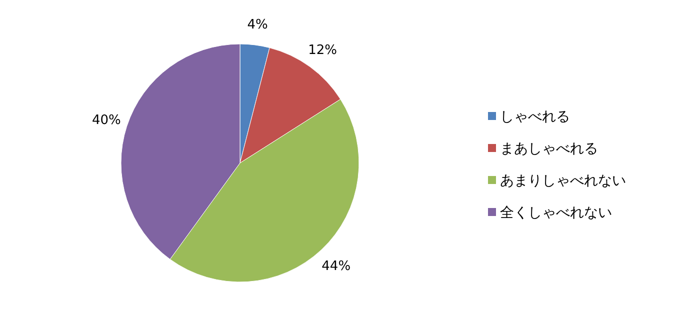 The height and width of the screenshot is (325, 674). I want to click on data-label: 44%, so click(336, 266).